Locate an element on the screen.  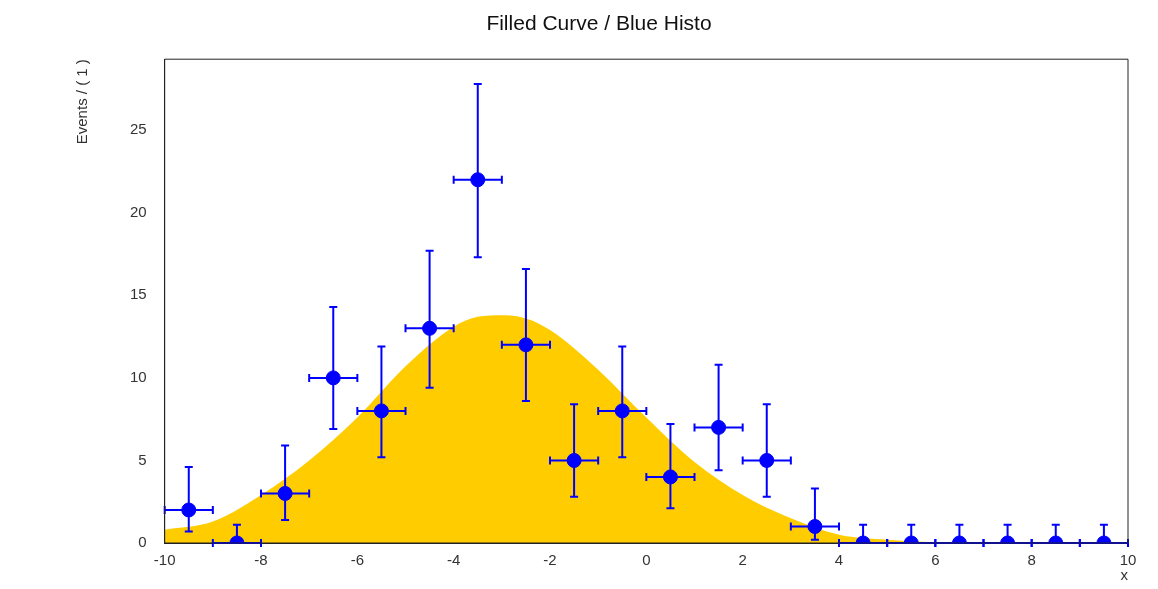
x-tick-label: 6 is located at coordinates (935, 560).